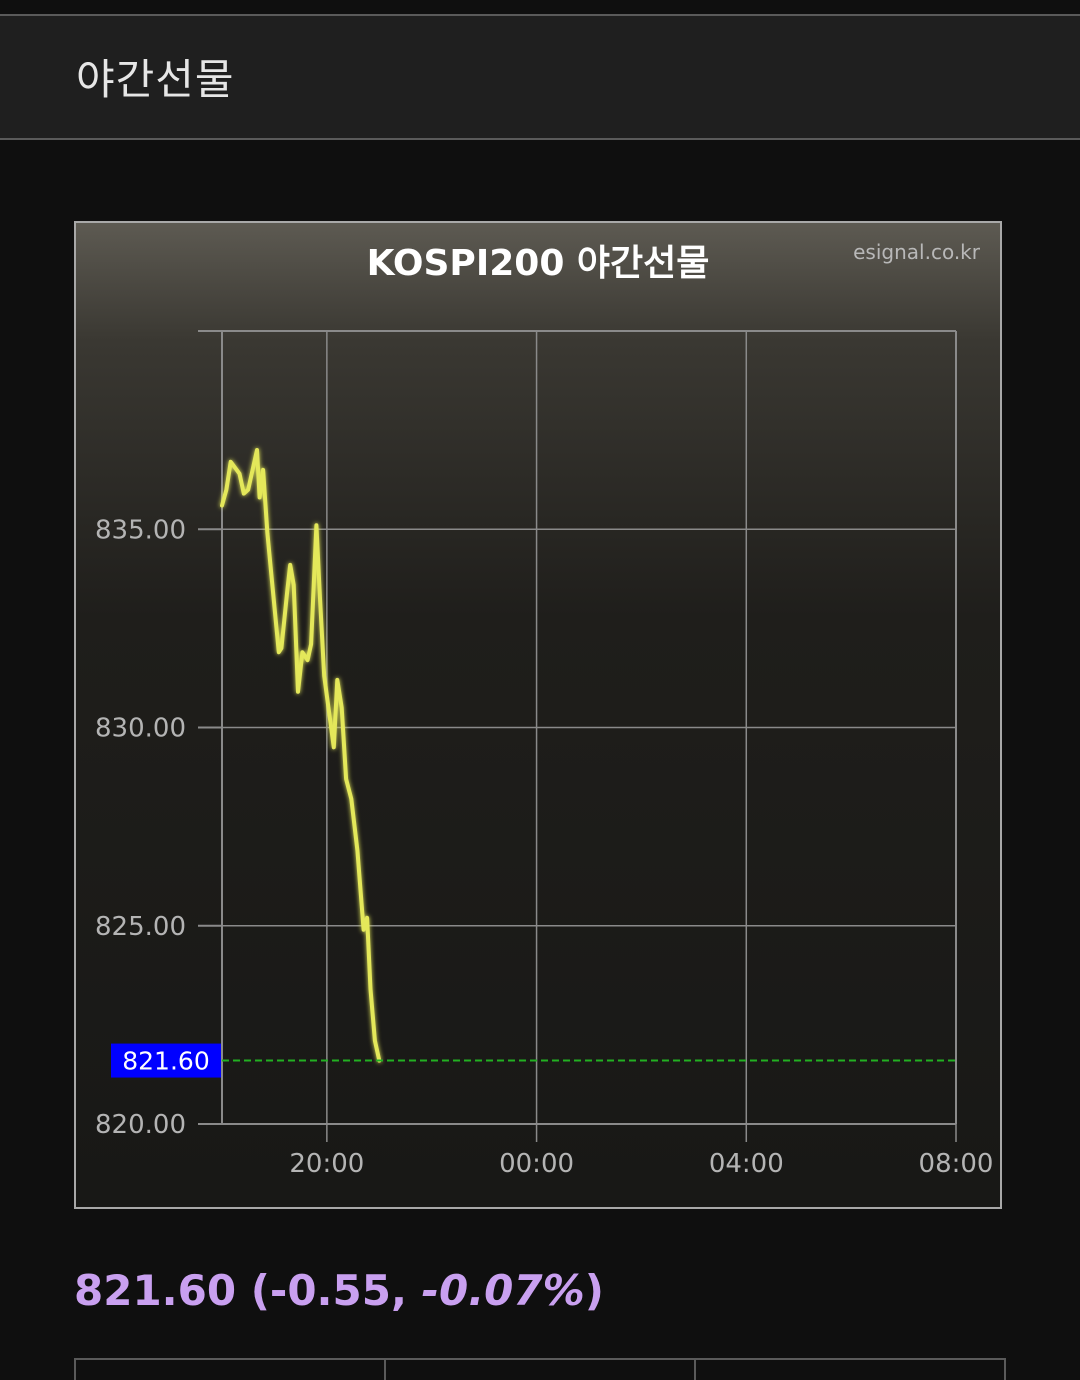 The height and width of the screenshot is (1380, 1080). I want to click on watermark: esignal.co.kr, so click(917, 252).